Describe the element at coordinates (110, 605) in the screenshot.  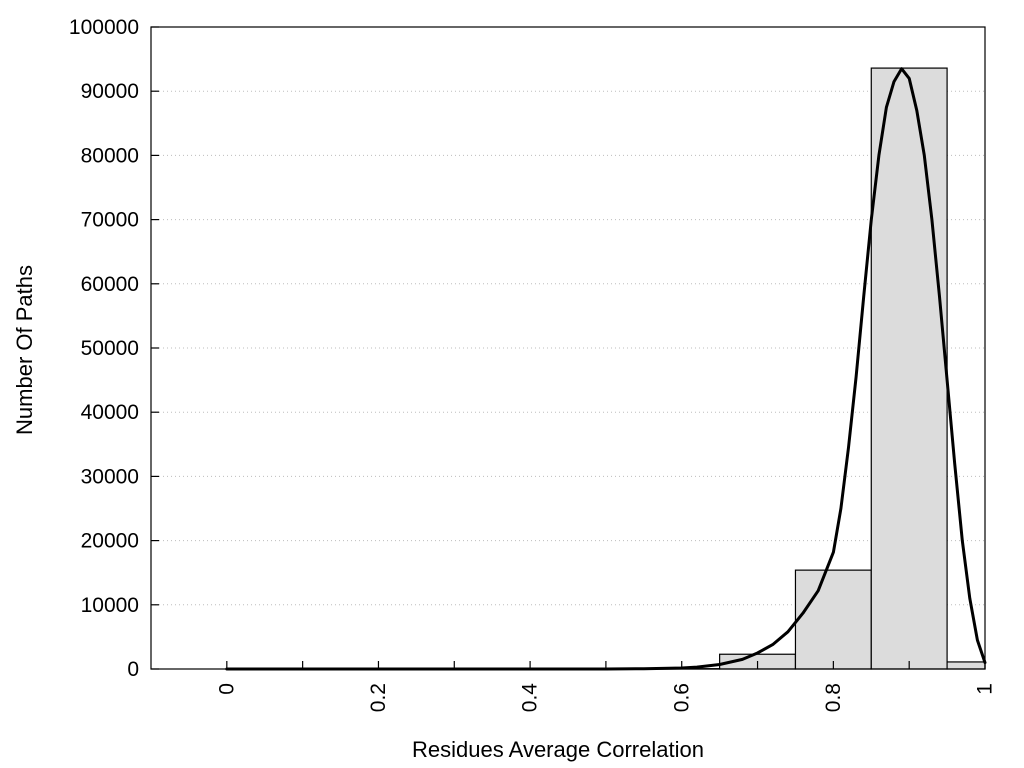
I see `y-tick-label: 10000` at that location.